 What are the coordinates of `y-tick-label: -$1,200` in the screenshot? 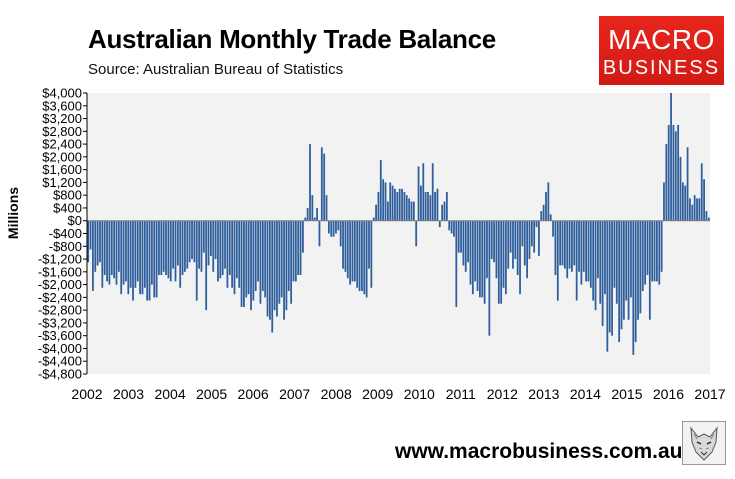 It's located at (60, 259).